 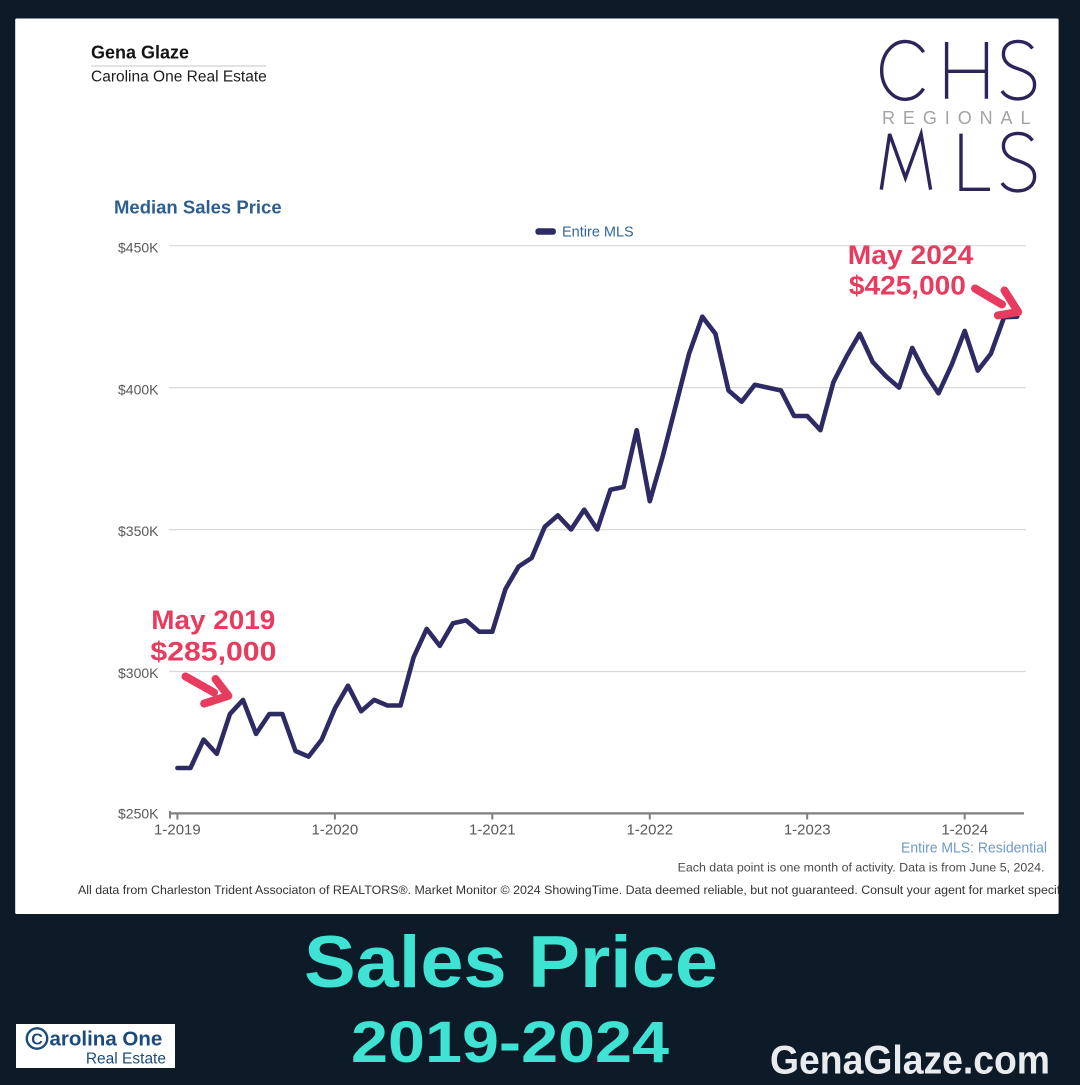 What do you see at coordinates (910, 1060) in the screenshot?
I see `svg-text: GenaGlaze.com` at bounding box center [910, 1060].